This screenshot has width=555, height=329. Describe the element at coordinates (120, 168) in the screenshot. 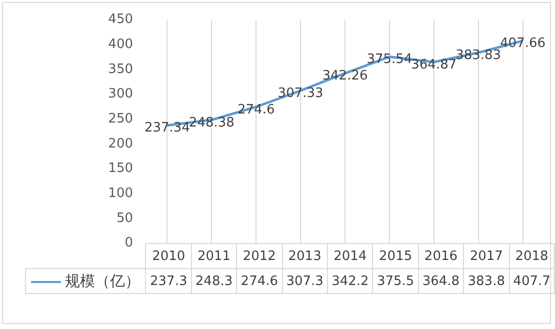

I see `y-tick-label: 150` at that location.